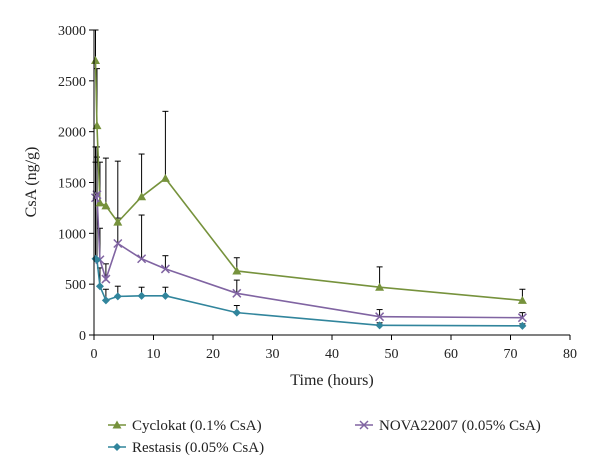 Image resolution: width=600 pixels, height=476 pixels. Describe the element at coordinates (31, 182) in the screenshot. I see `y-axis-title: CsA (ng/g)` at that location.